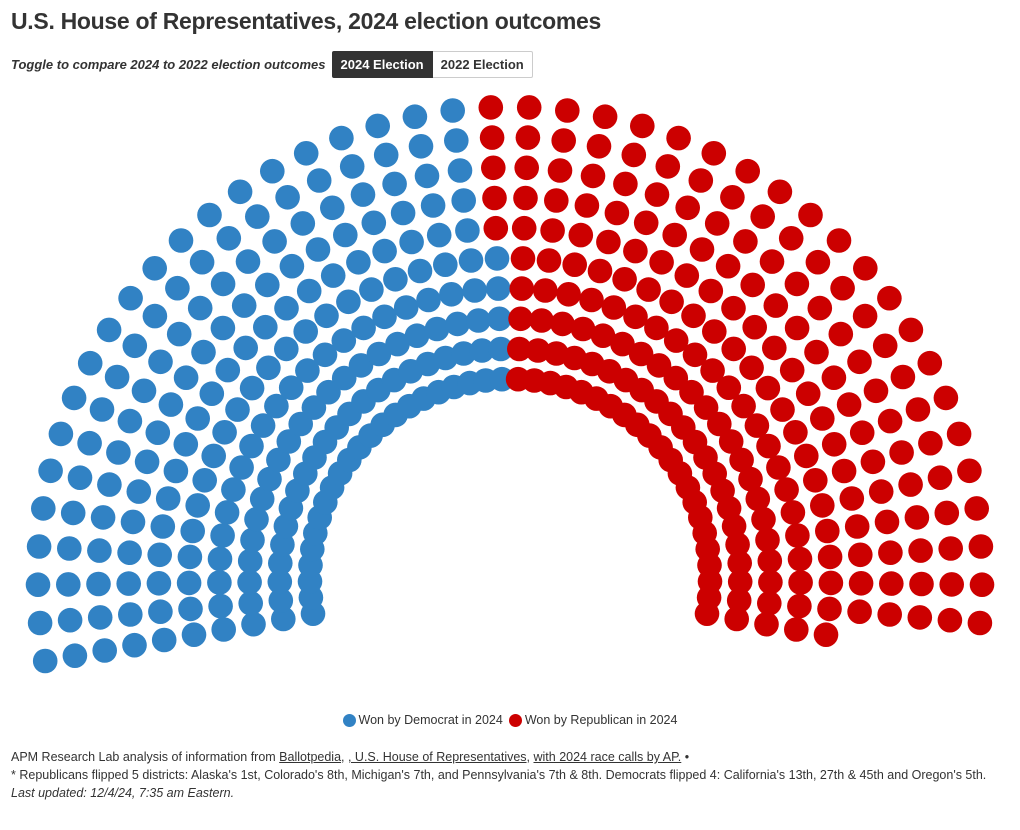 This screenshot has height=830, width=1020. What do you see at coordinates (437, 757) in the screenshot?
I see `house-link: , U.S. House of Representatives` at bounding box center [437, 757].